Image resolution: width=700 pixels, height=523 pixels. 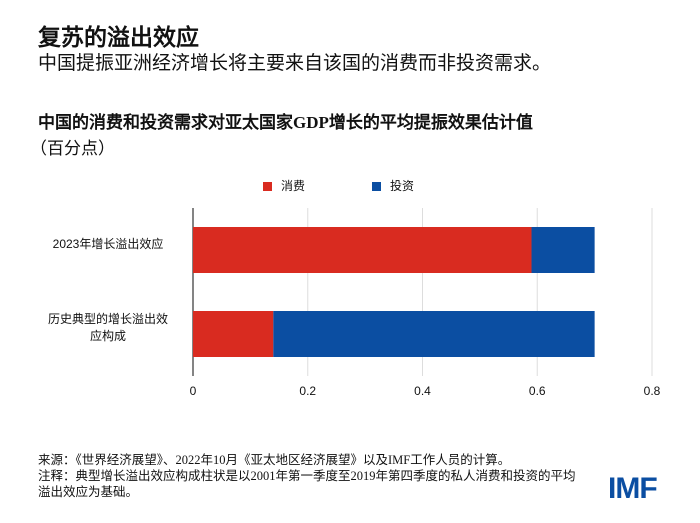 I want to click on x-tick-label: 0.2, so click(x=307, y=391).